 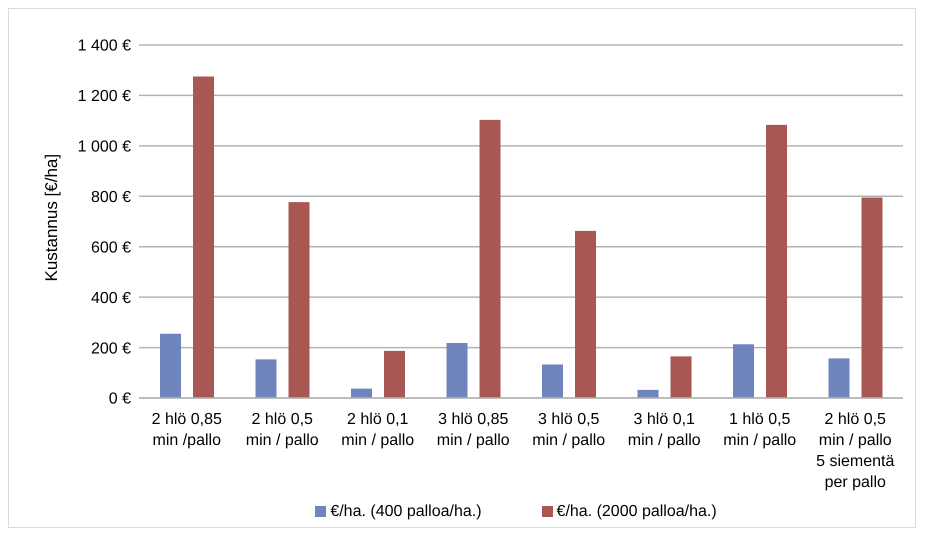 What do you see at coordinates (52, 218) in the screenshot?
I see `y-axis-title: Kustannus [€/ha]` at bounding box center [52, 218].